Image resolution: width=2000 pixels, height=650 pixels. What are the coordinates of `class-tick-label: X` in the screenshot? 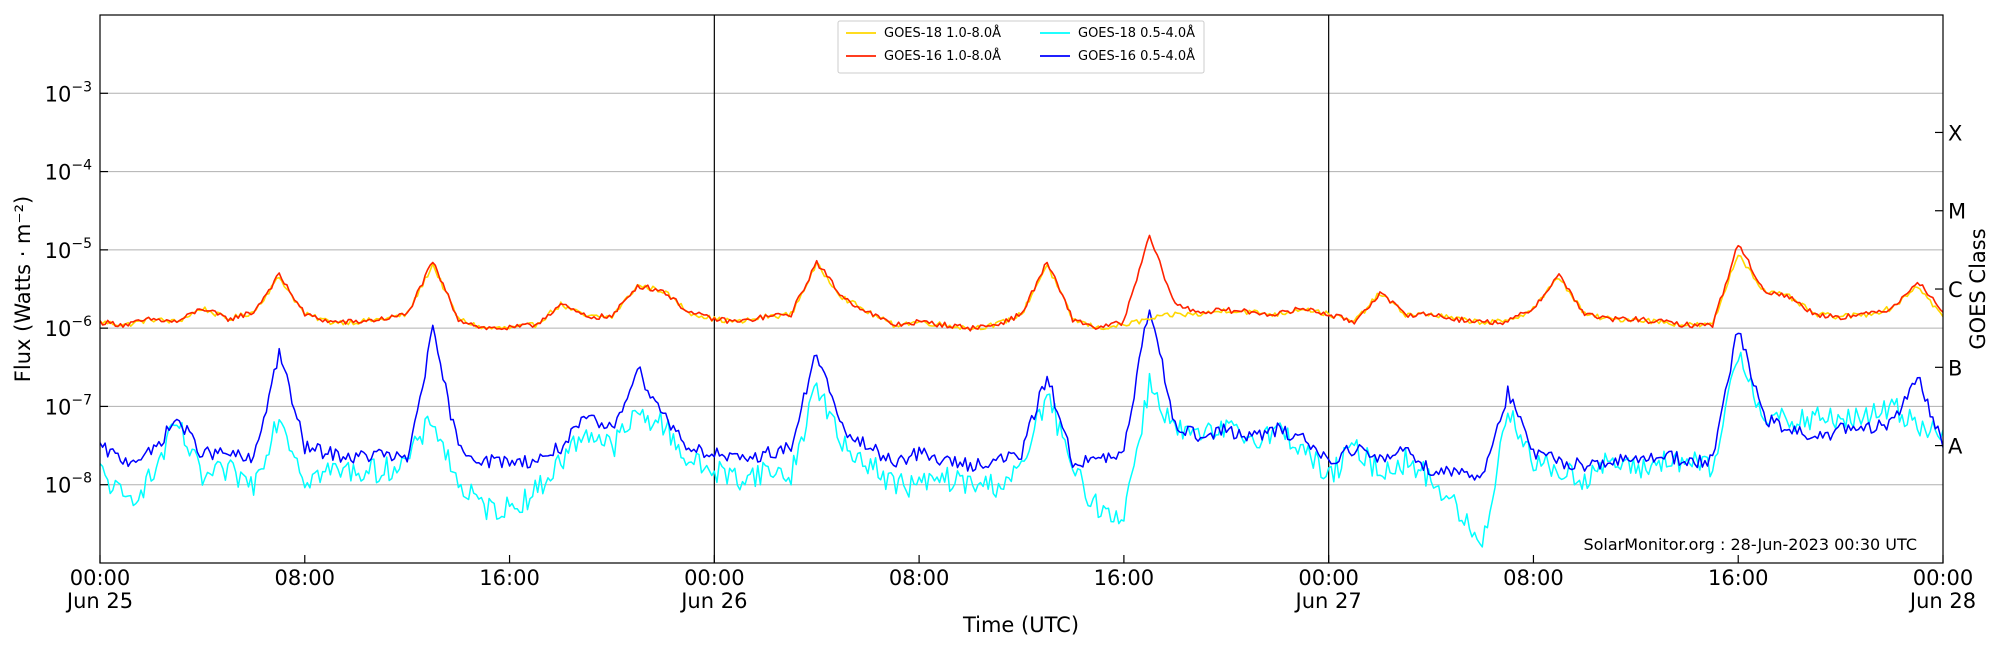 It's located at (1955, 133).